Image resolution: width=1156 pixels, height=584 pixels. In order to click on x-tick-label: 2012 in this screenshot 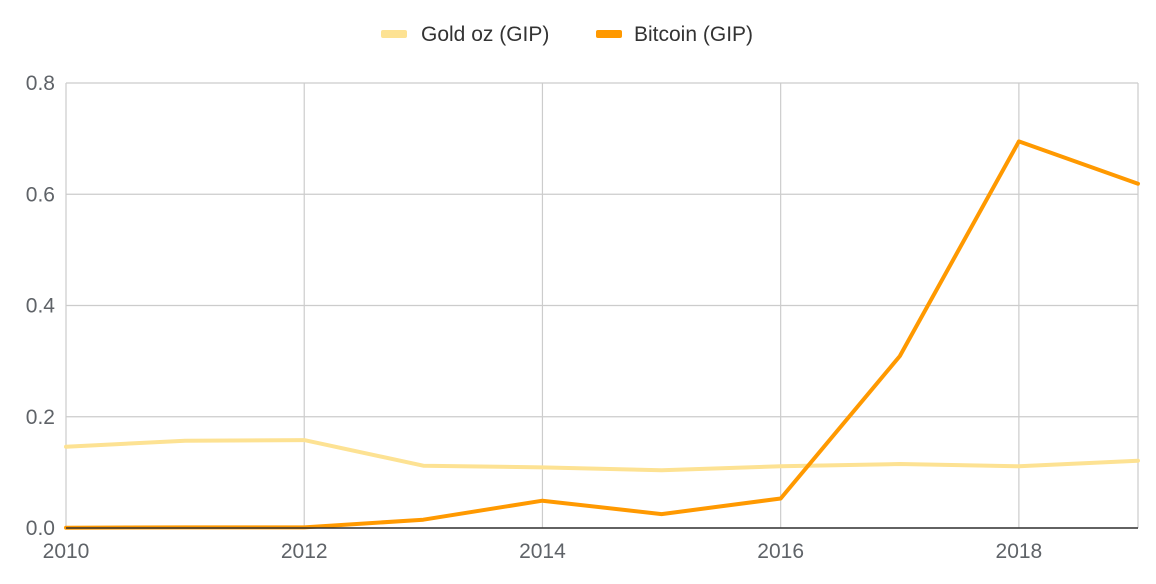, I will do `click(304, 551)`.